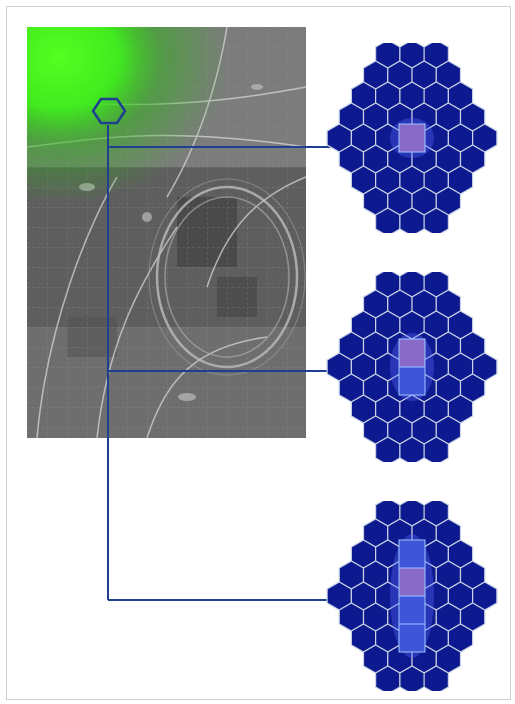 The width and height of the screenshot is (515, 704). I want to click on hex-array-top, so click(412, 138).